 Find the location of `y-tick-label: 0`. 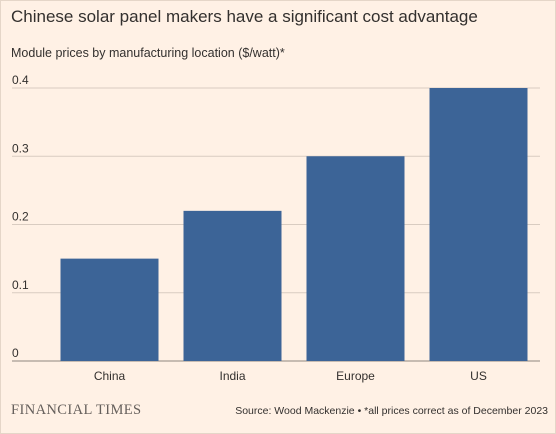

y-tick-label: 0 is located at coordinates (15, 353).